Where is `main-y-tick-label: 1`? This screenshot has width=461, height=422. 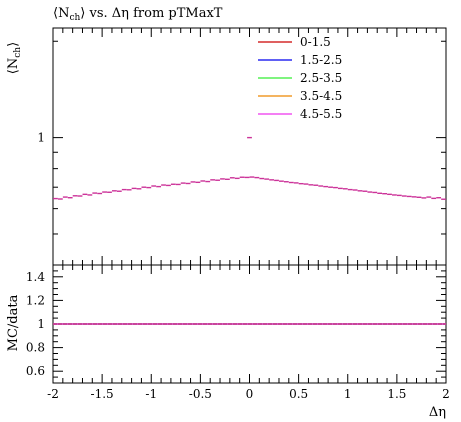
main-y-tick-label: 1 is located at coordinates (41, 138).